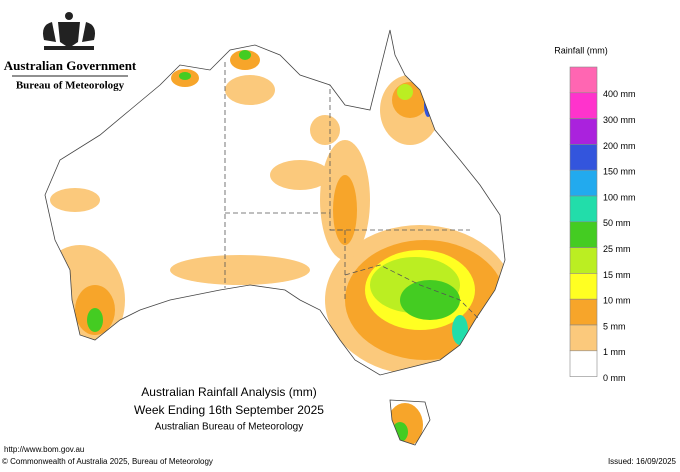  Describe the element at coordinates (581, 50) in the screenshot. I see `legend-title: Rainfall (mm)` at that location.